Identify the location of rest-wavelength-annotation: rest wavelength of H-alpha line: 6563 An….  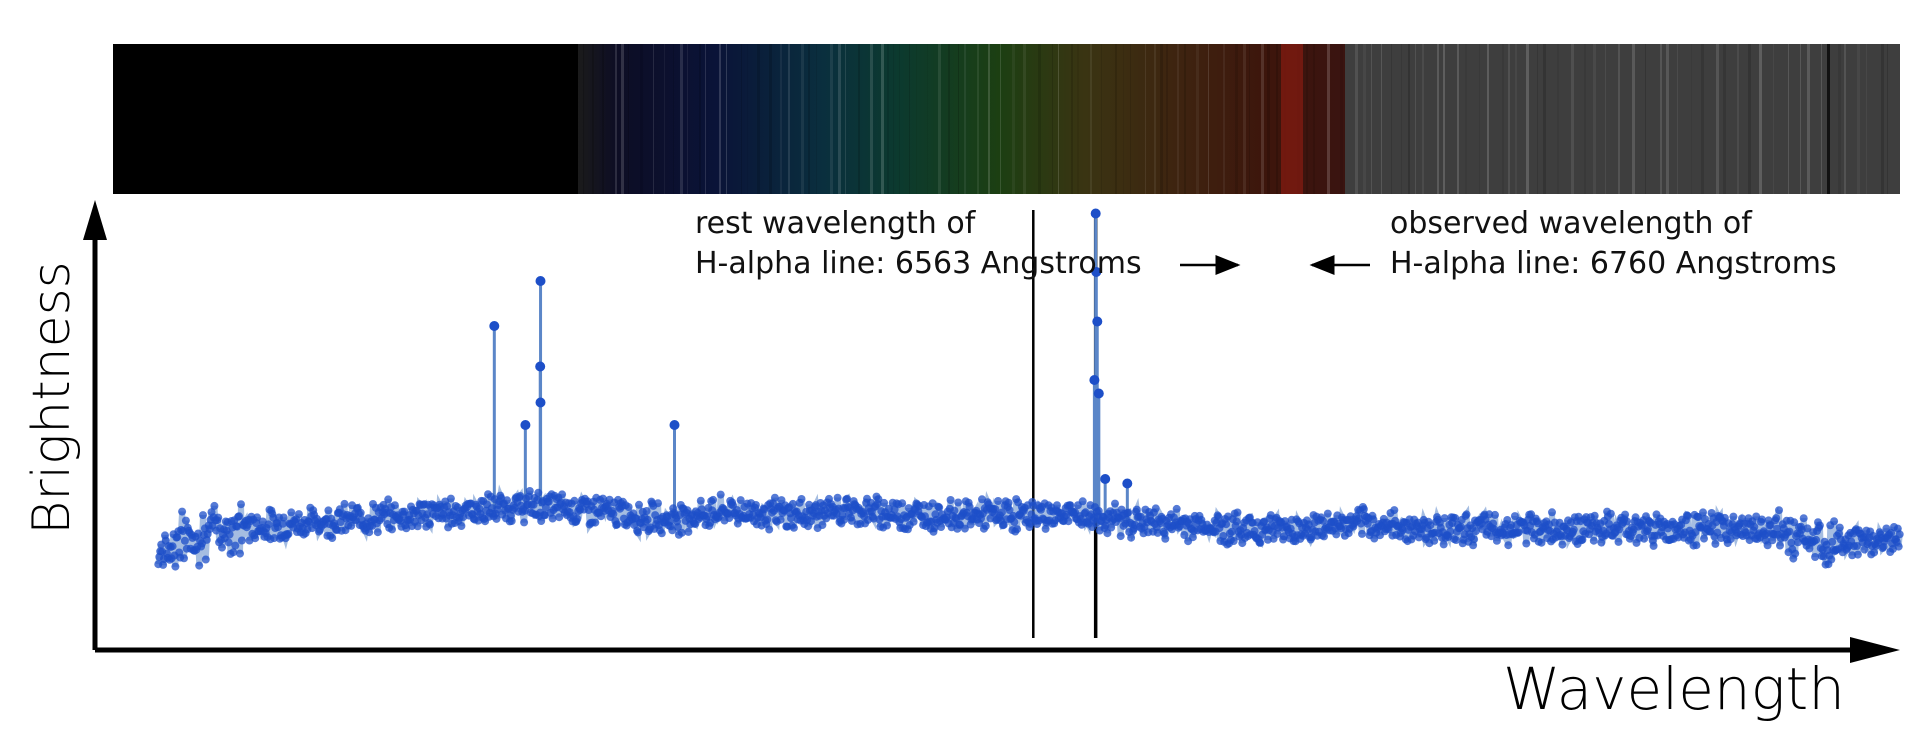
(918, 244).